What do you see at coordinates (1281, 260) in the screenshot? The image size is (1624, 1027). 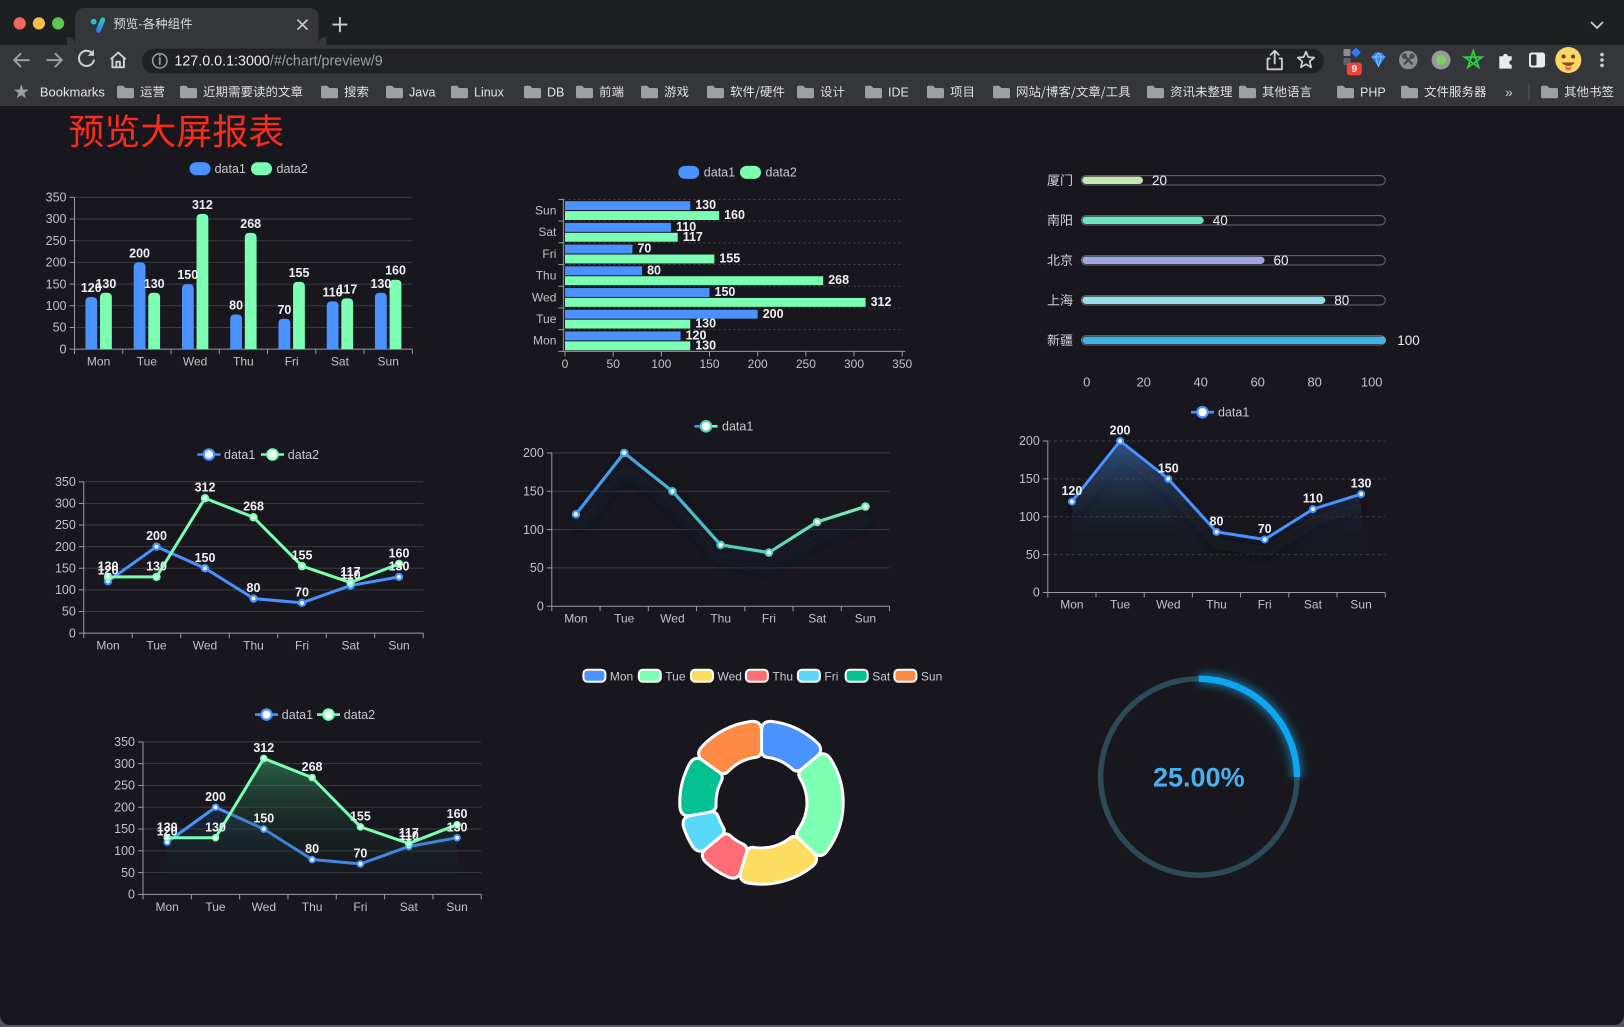 I see `svg-text: 60` at bounding box center [1281, 260].